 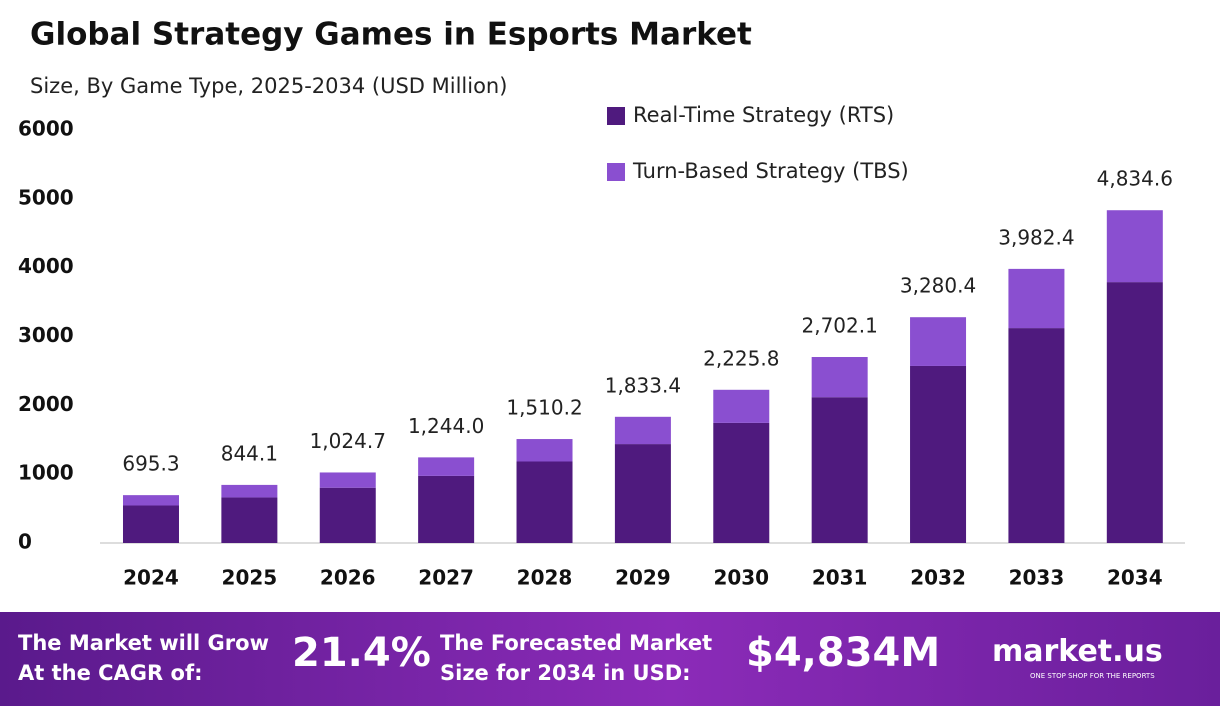 What do you see at coordinates (446, 578) in the screenshot?
I see `x-tick-label: 2027` at bounding box center [446, 578].